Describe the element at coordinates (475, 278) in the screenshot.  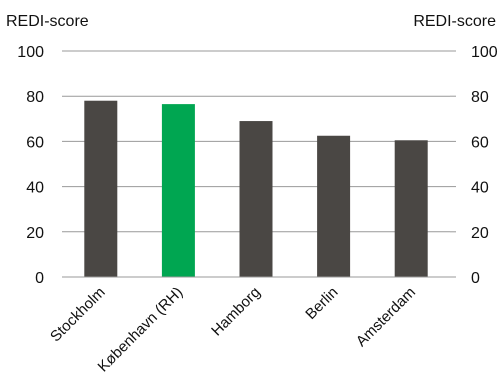
I see `right-tick-label: 0` at that location.